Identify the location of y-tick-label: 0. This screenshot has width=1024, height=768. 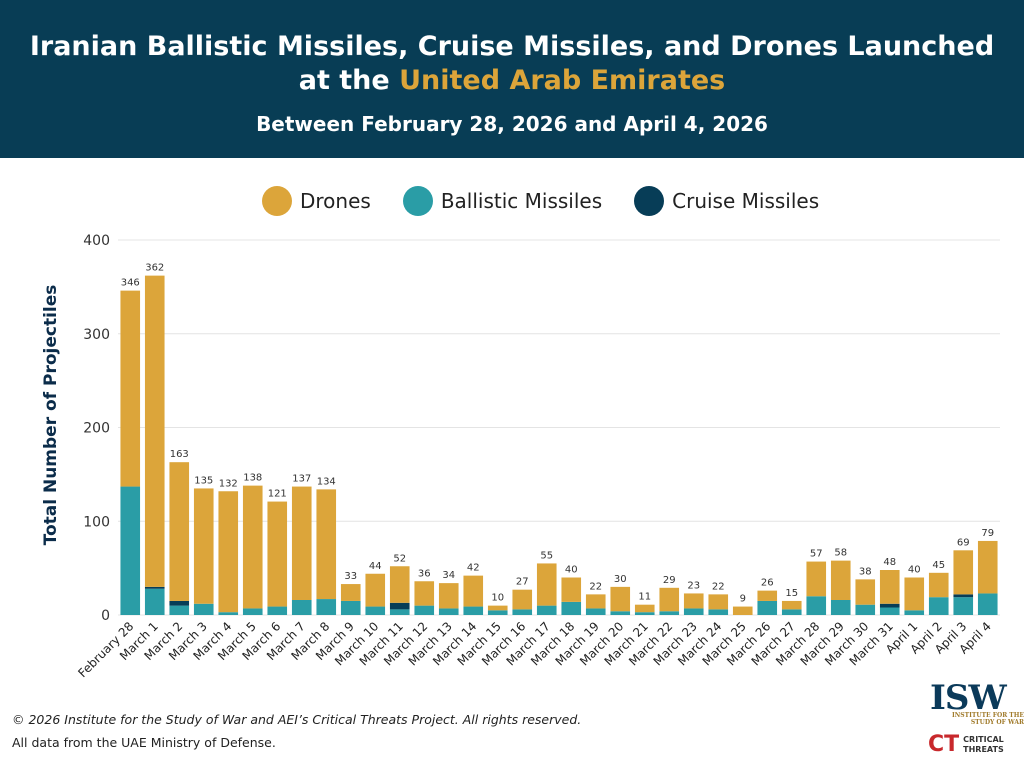
(105, 616).